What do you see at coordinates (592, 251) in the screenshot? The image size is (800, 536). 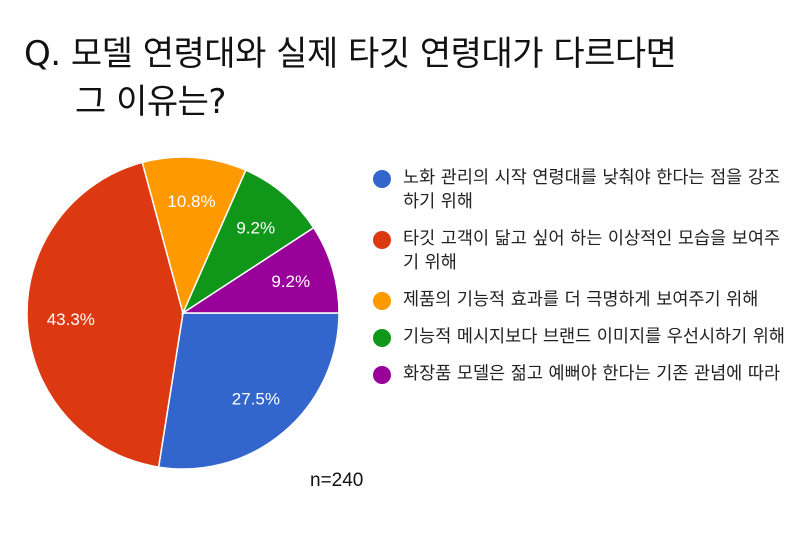 I see `legend-label-1: 타깃 고객이 닮고 싶어 하는 이상적인 모습을 보여주기 위해` at bounding box center [592, 251].